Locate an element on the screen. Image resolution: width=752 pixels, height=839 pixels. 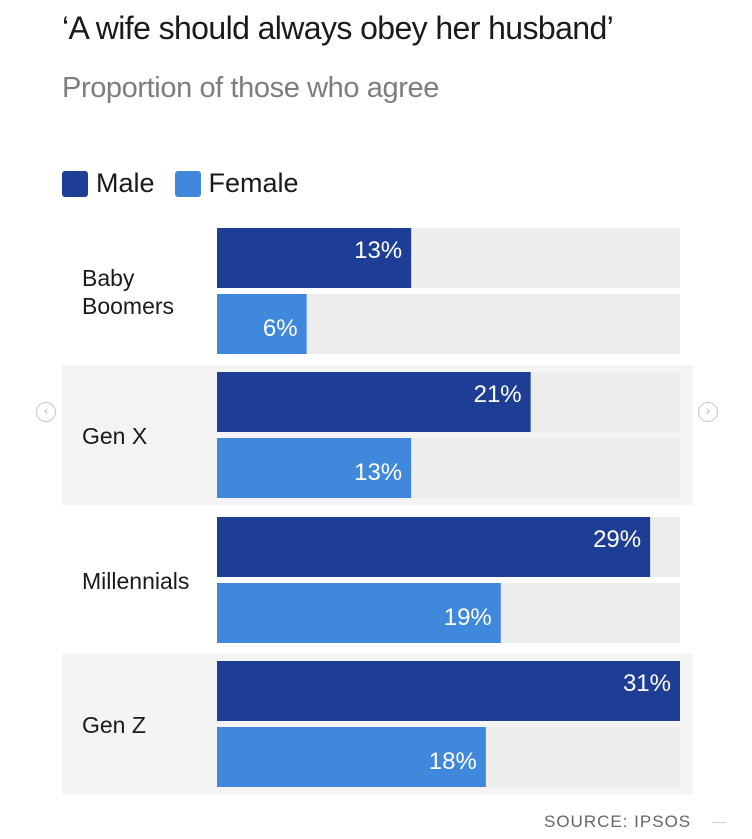
bar-male-gen-x is located at coordinates (374, 402).